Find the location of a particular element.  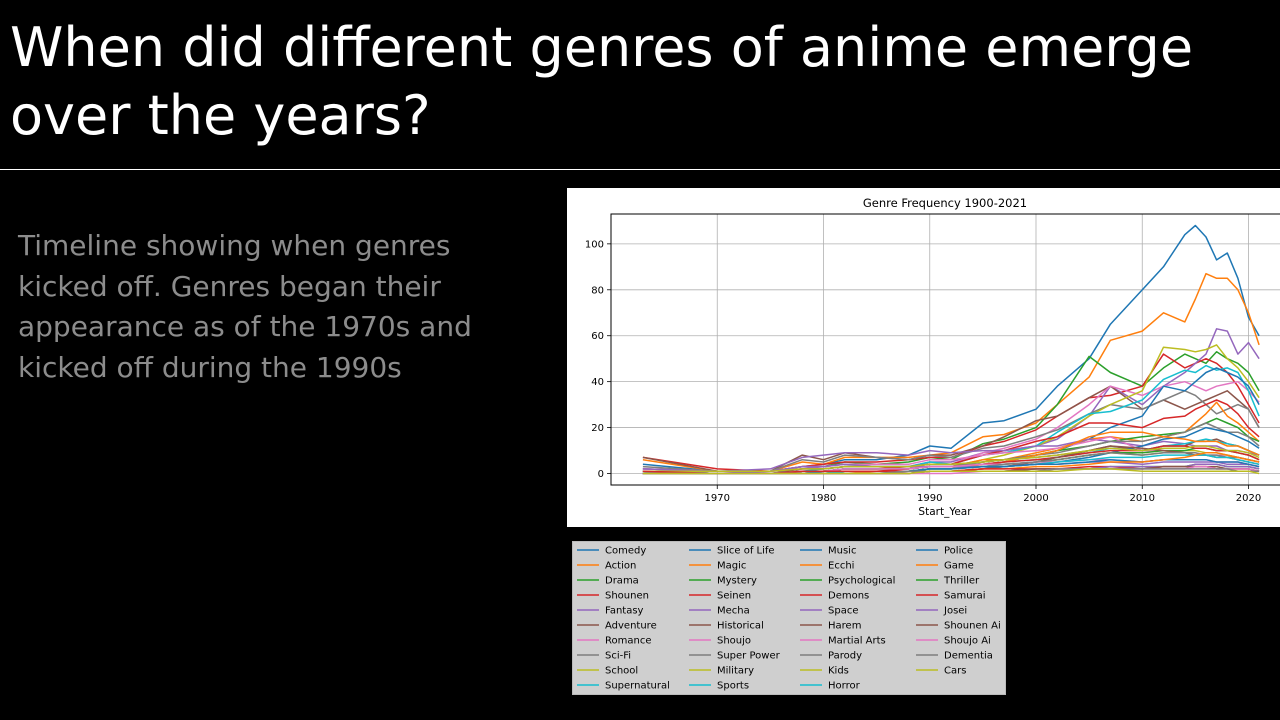

x-axis-label: Start_Year is located at coordinates (945, 512).